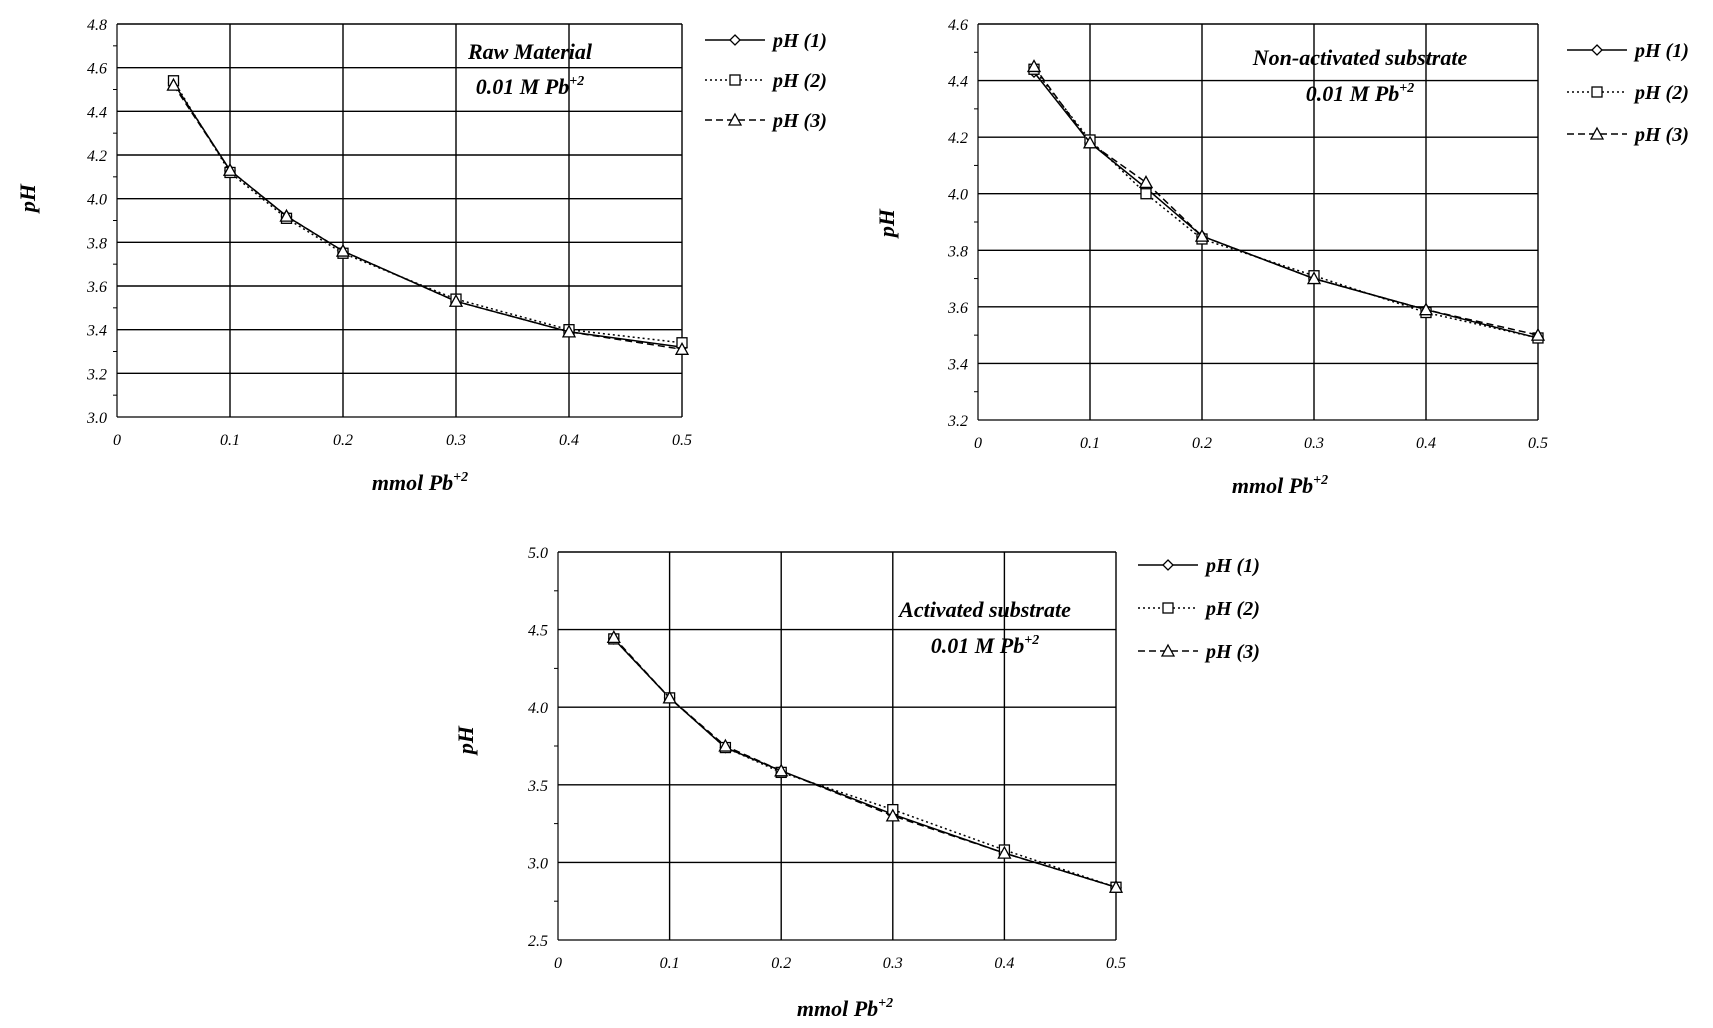  What do you see at coordinates (538, 708) in the screenshot?
I see `act-y-tick-label: 4.0` at bounding box center [538, 708].